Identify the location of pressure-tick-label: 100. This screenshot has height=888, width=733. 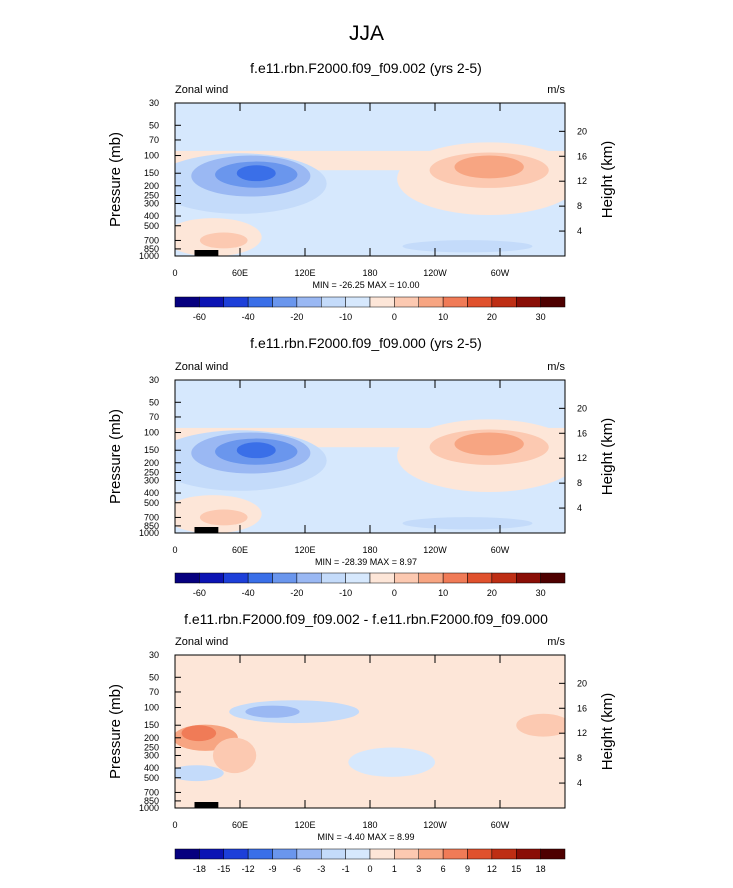
(151, 708).